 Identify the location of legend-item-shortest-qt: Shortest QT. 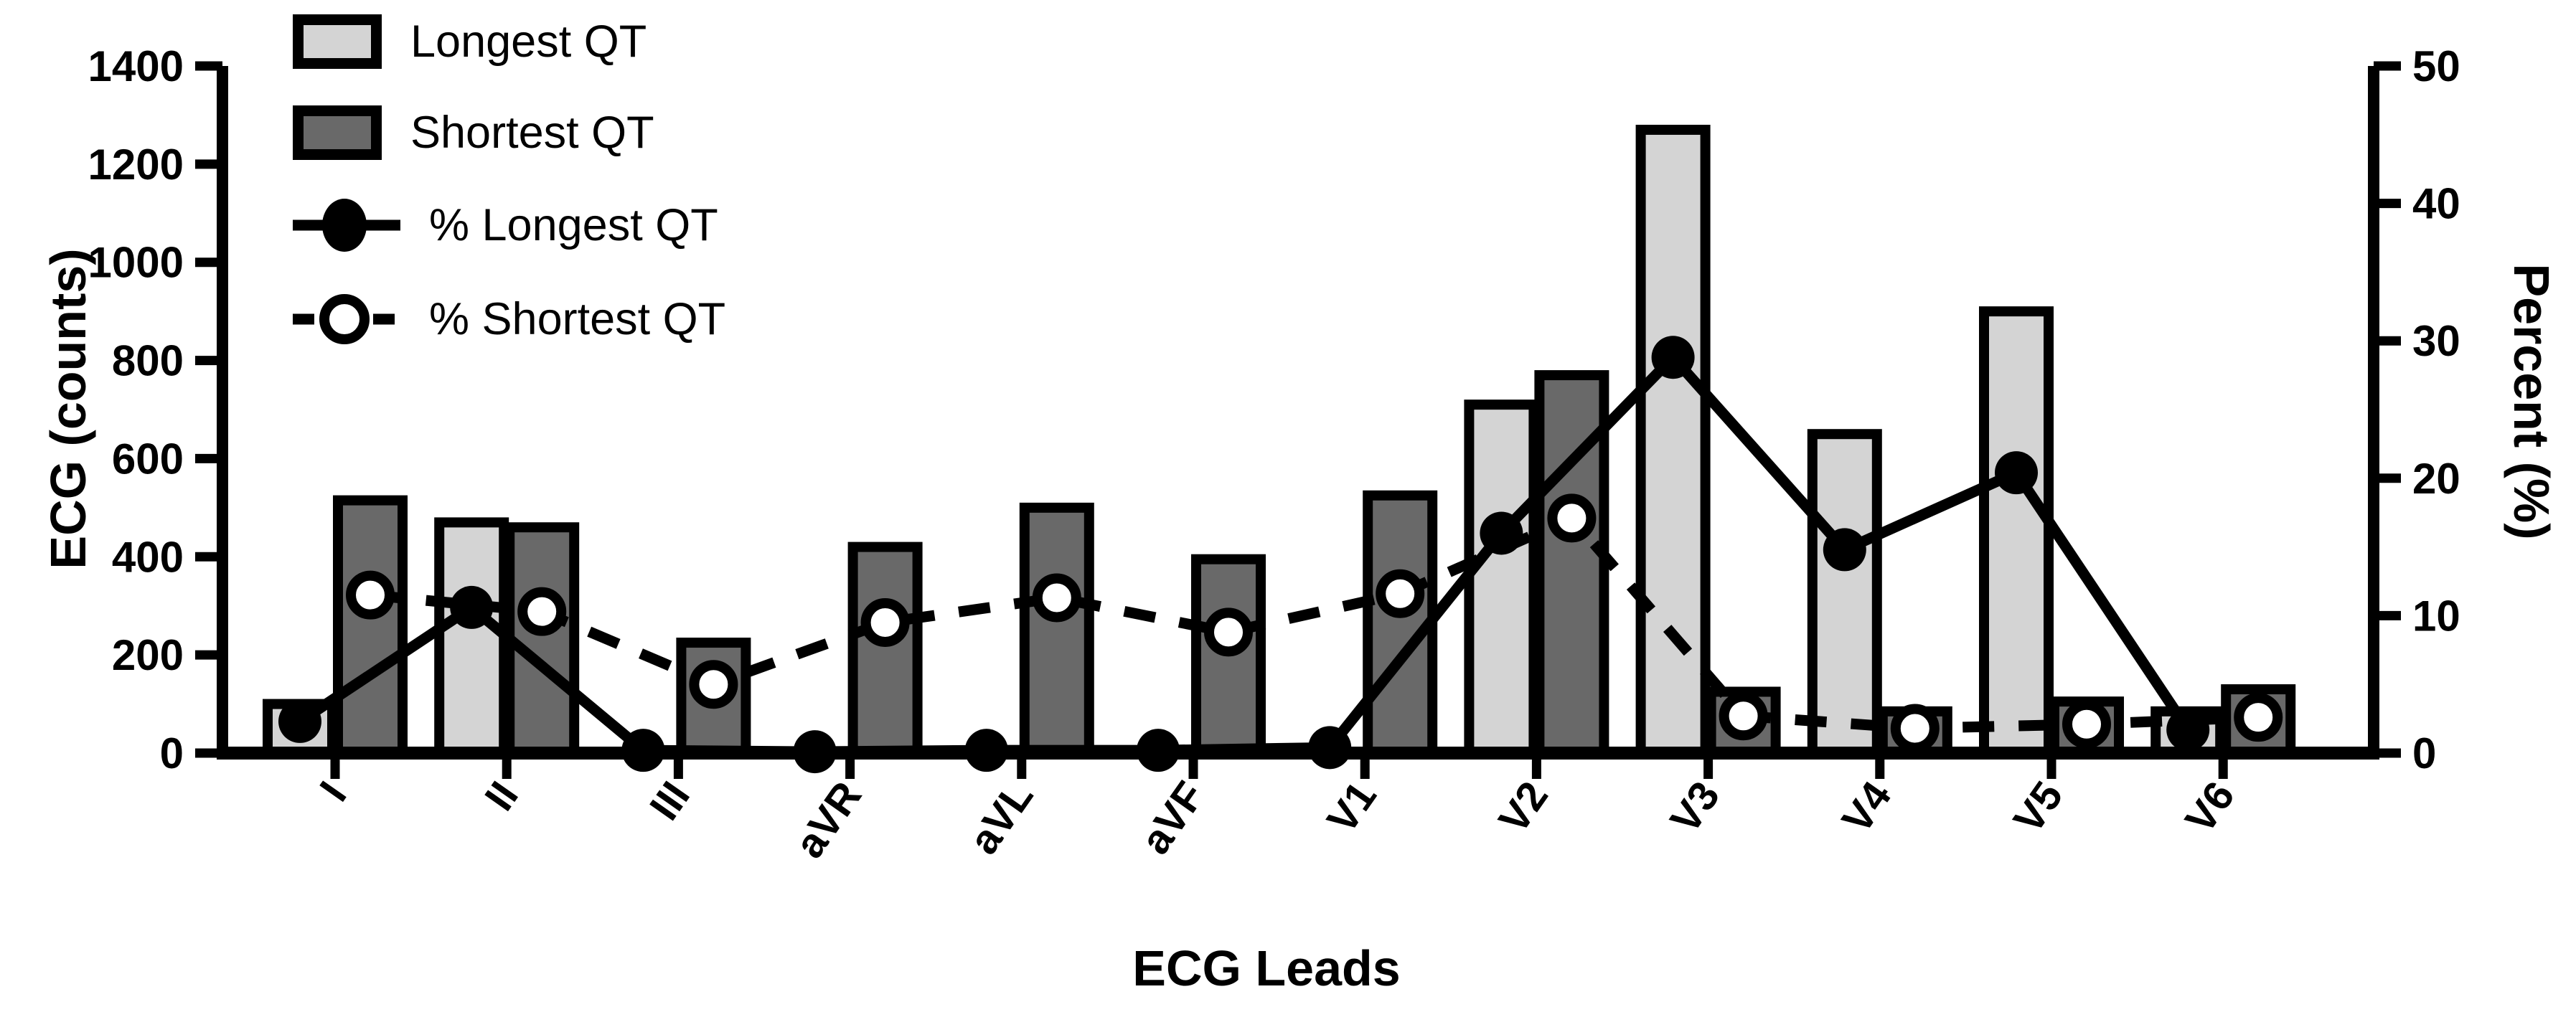
(509, 132).